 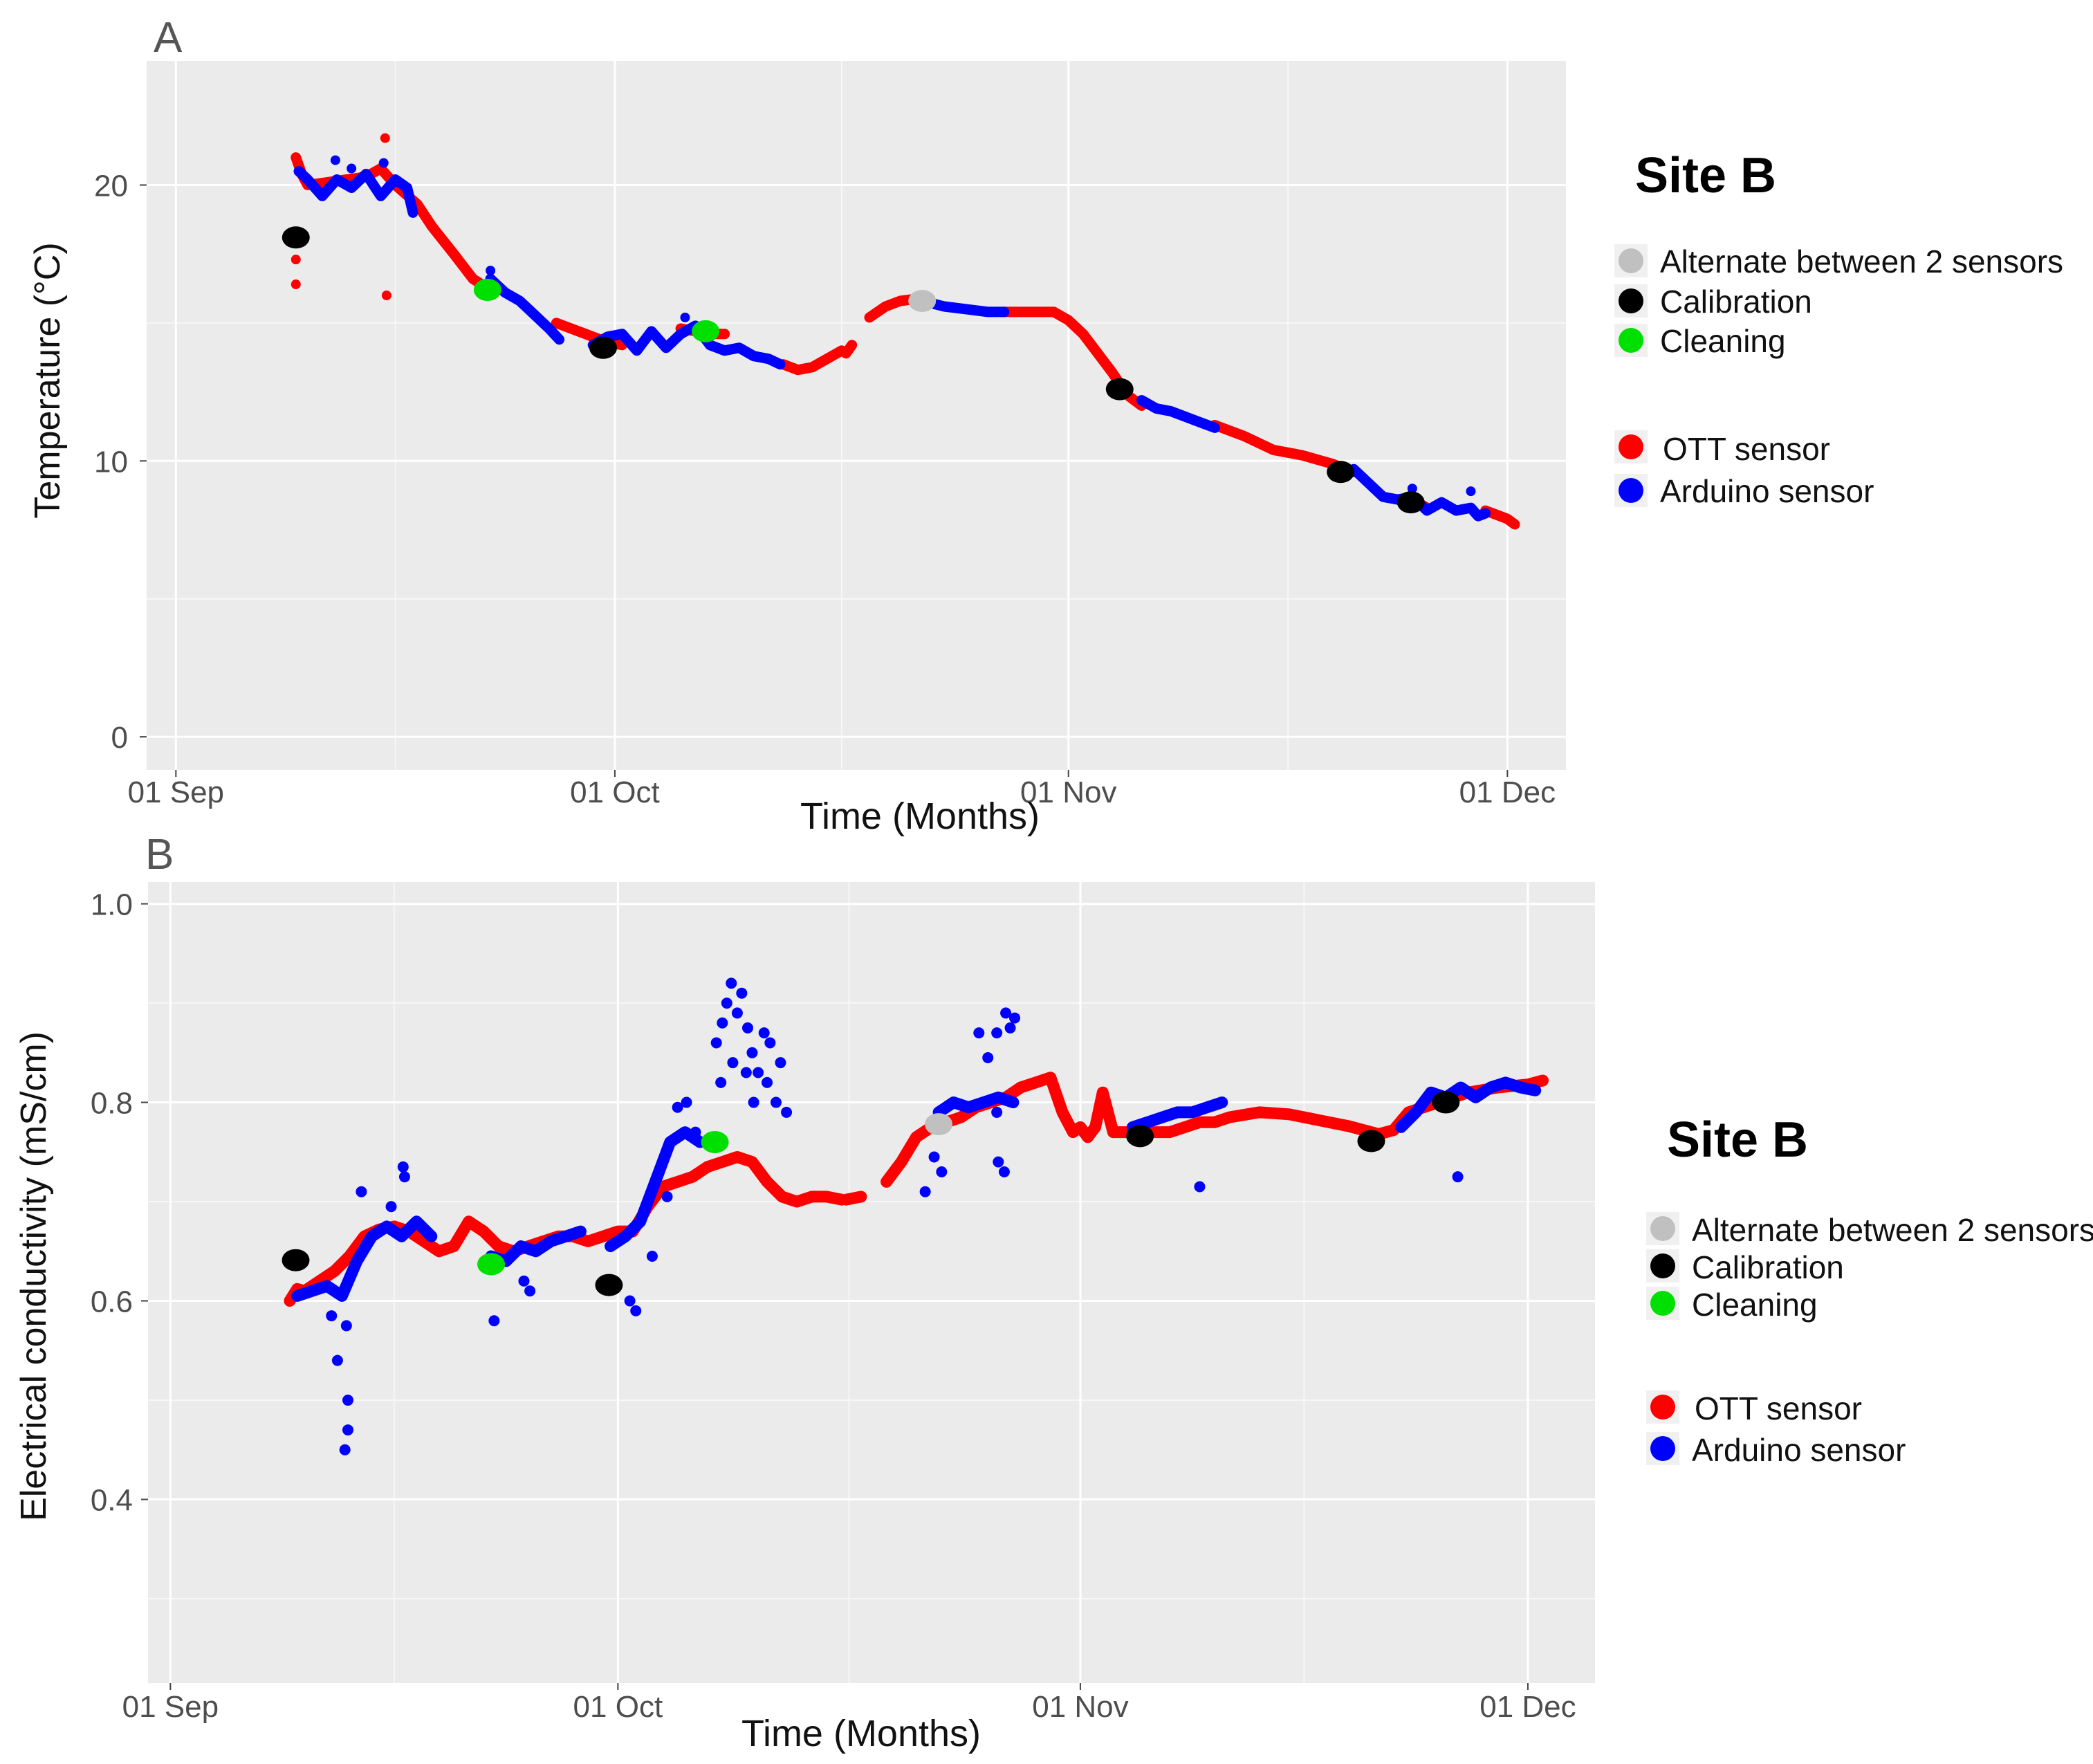 What do you see at coordinates (1737, 1140) in the screenshot?
I see `legend-title-b: Site B` at bounding box center [1737, 1140].